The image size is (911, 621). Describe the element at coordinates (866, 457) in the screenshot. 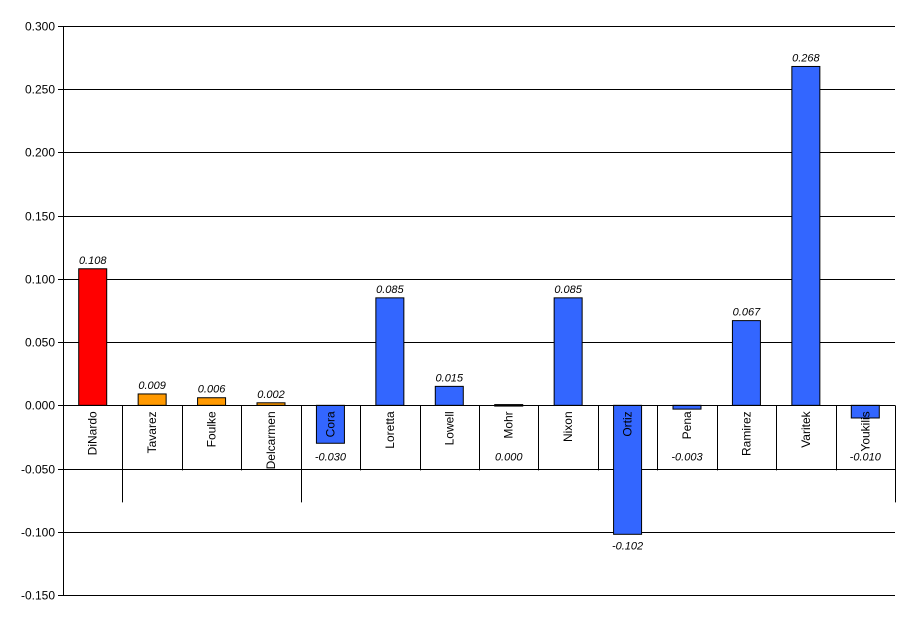

I see `data-label: -0.010` at that location.